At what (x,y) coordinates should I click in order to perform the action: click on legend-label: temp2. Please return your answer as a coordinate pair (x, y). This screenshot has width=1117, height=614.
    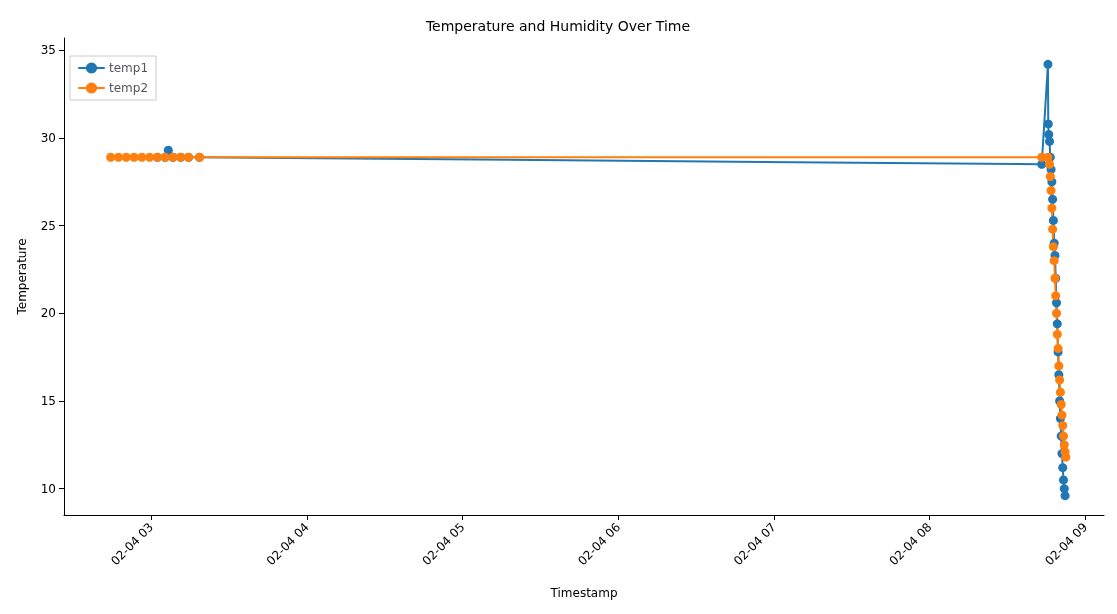
    Looking at the image, I should click on (129, 88).